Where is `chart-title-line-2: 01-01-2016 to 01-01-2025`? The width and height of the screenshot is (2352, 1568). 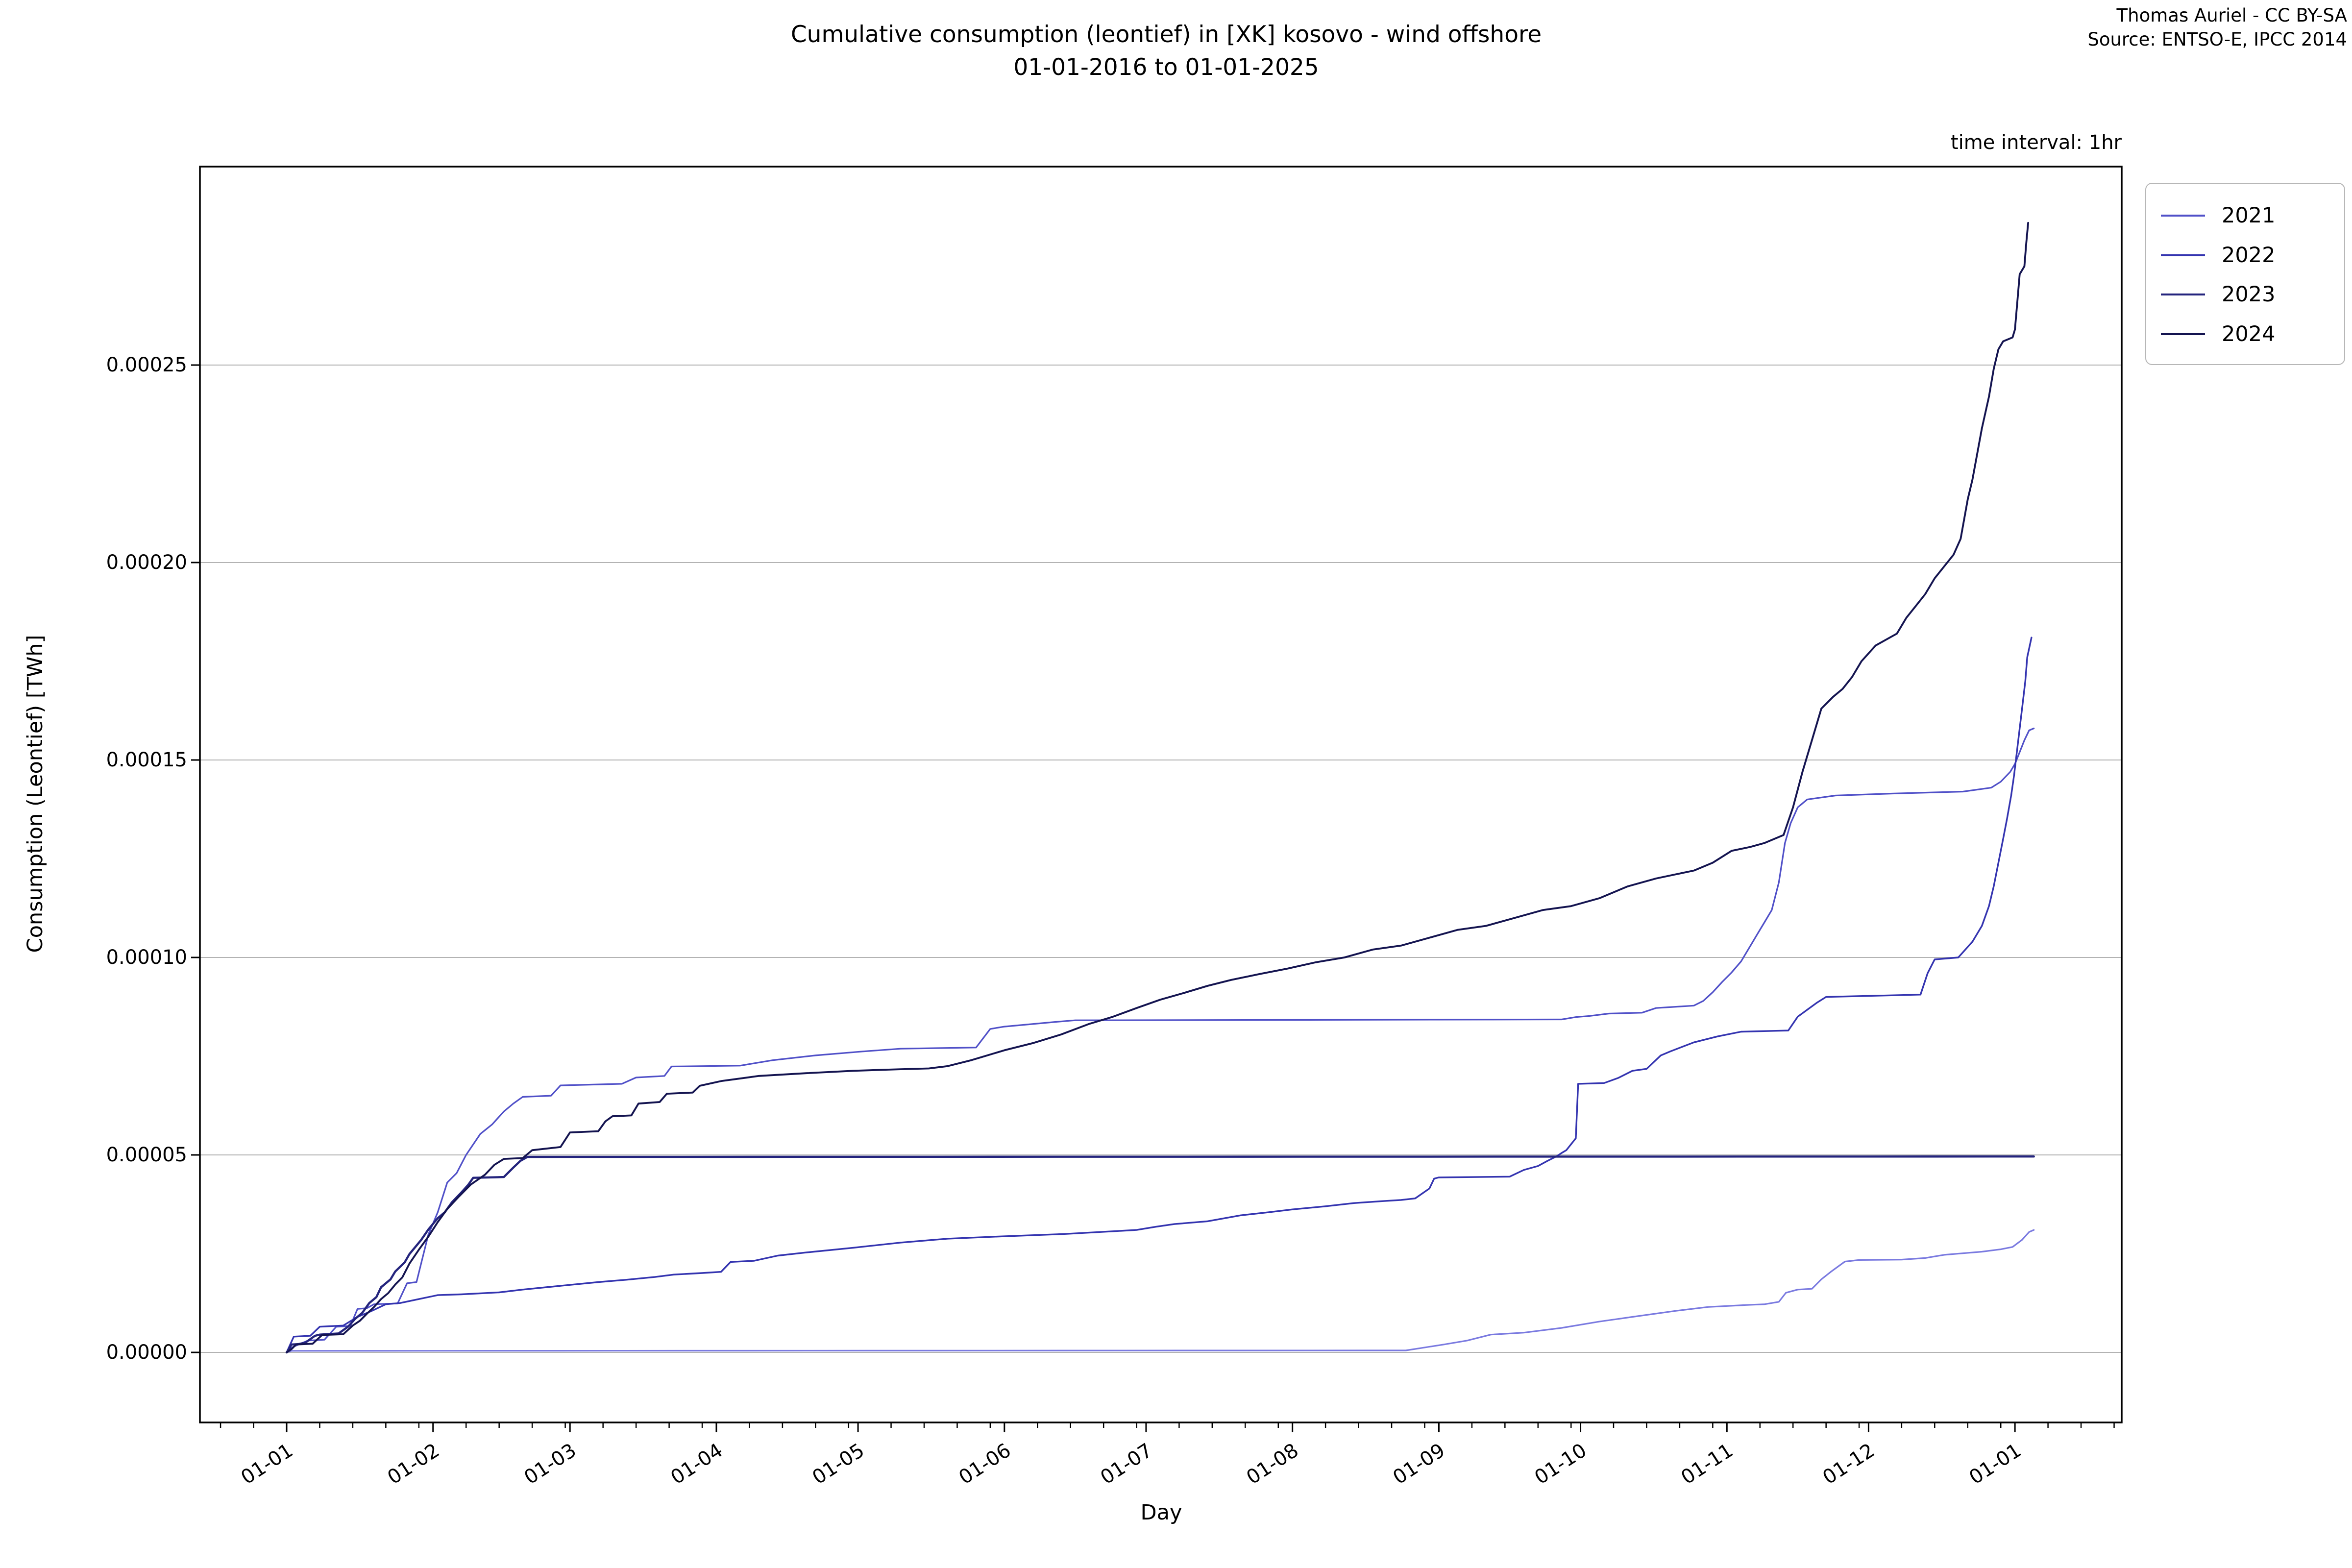
chart-title-line-2: 01-01-2016 to 01-01-2025 is located at coordinates (1166, 67).